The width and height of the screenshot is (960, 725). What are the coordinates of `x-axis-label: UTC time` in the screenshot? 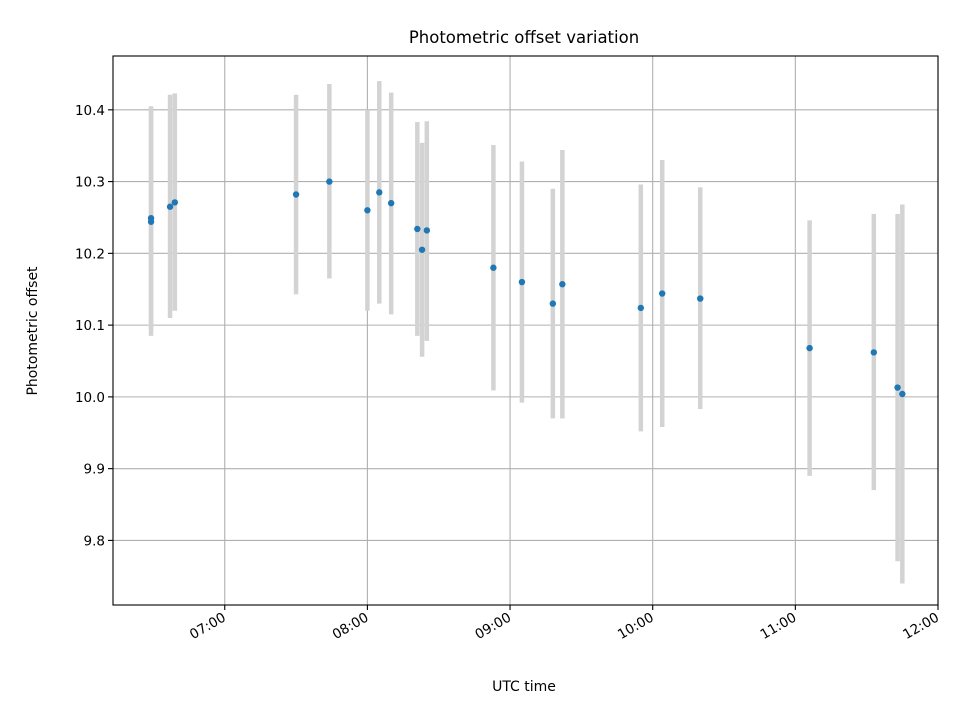 It's located at (524, 687).